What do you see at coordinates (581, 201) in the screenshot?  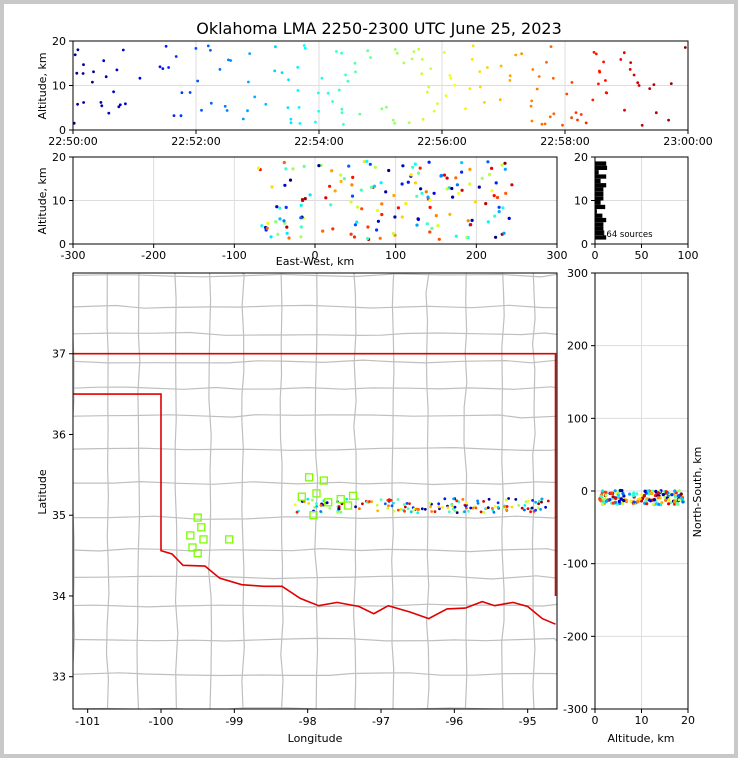 I see `histogram-ytick-label: 10` at bounding box center [581, 201].